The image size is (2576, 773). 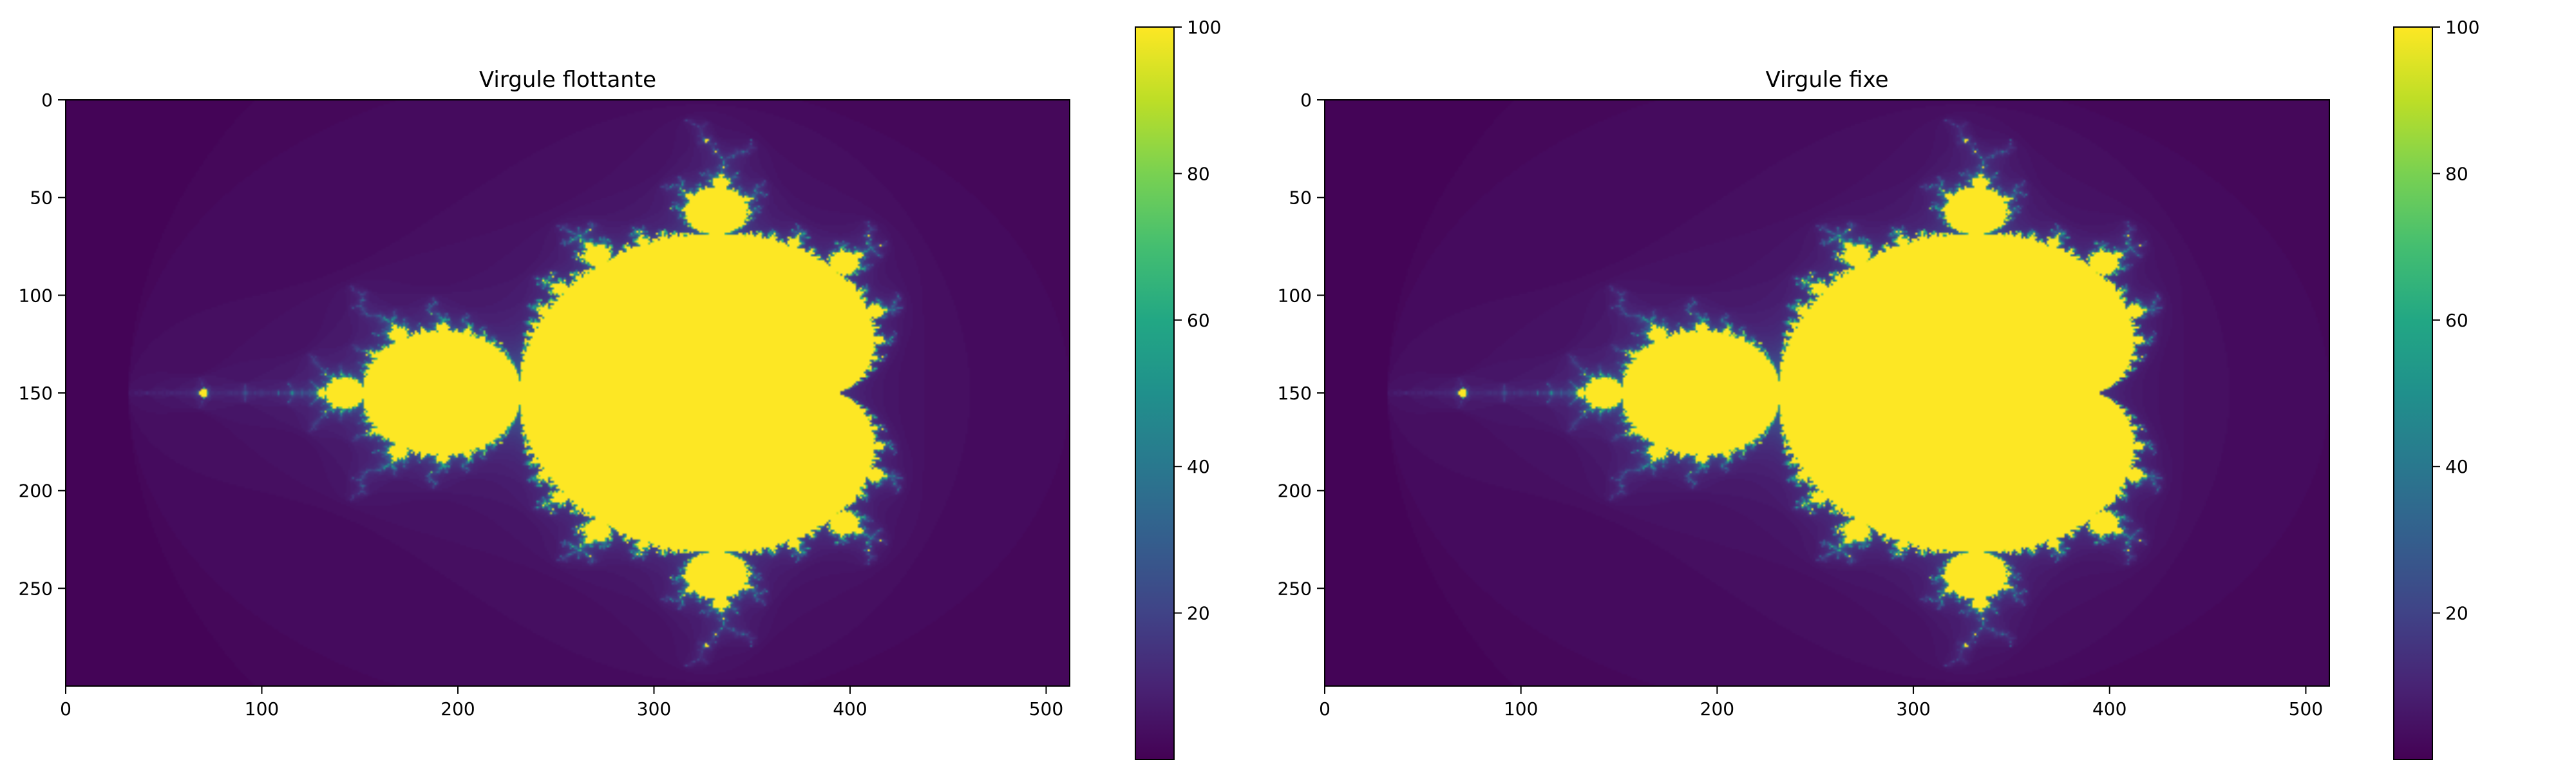 What do you see at coordinates (1826, 80) in the screenshot?
I see `chart-title: Virgule fixe` at bounding box center [1826, 80].